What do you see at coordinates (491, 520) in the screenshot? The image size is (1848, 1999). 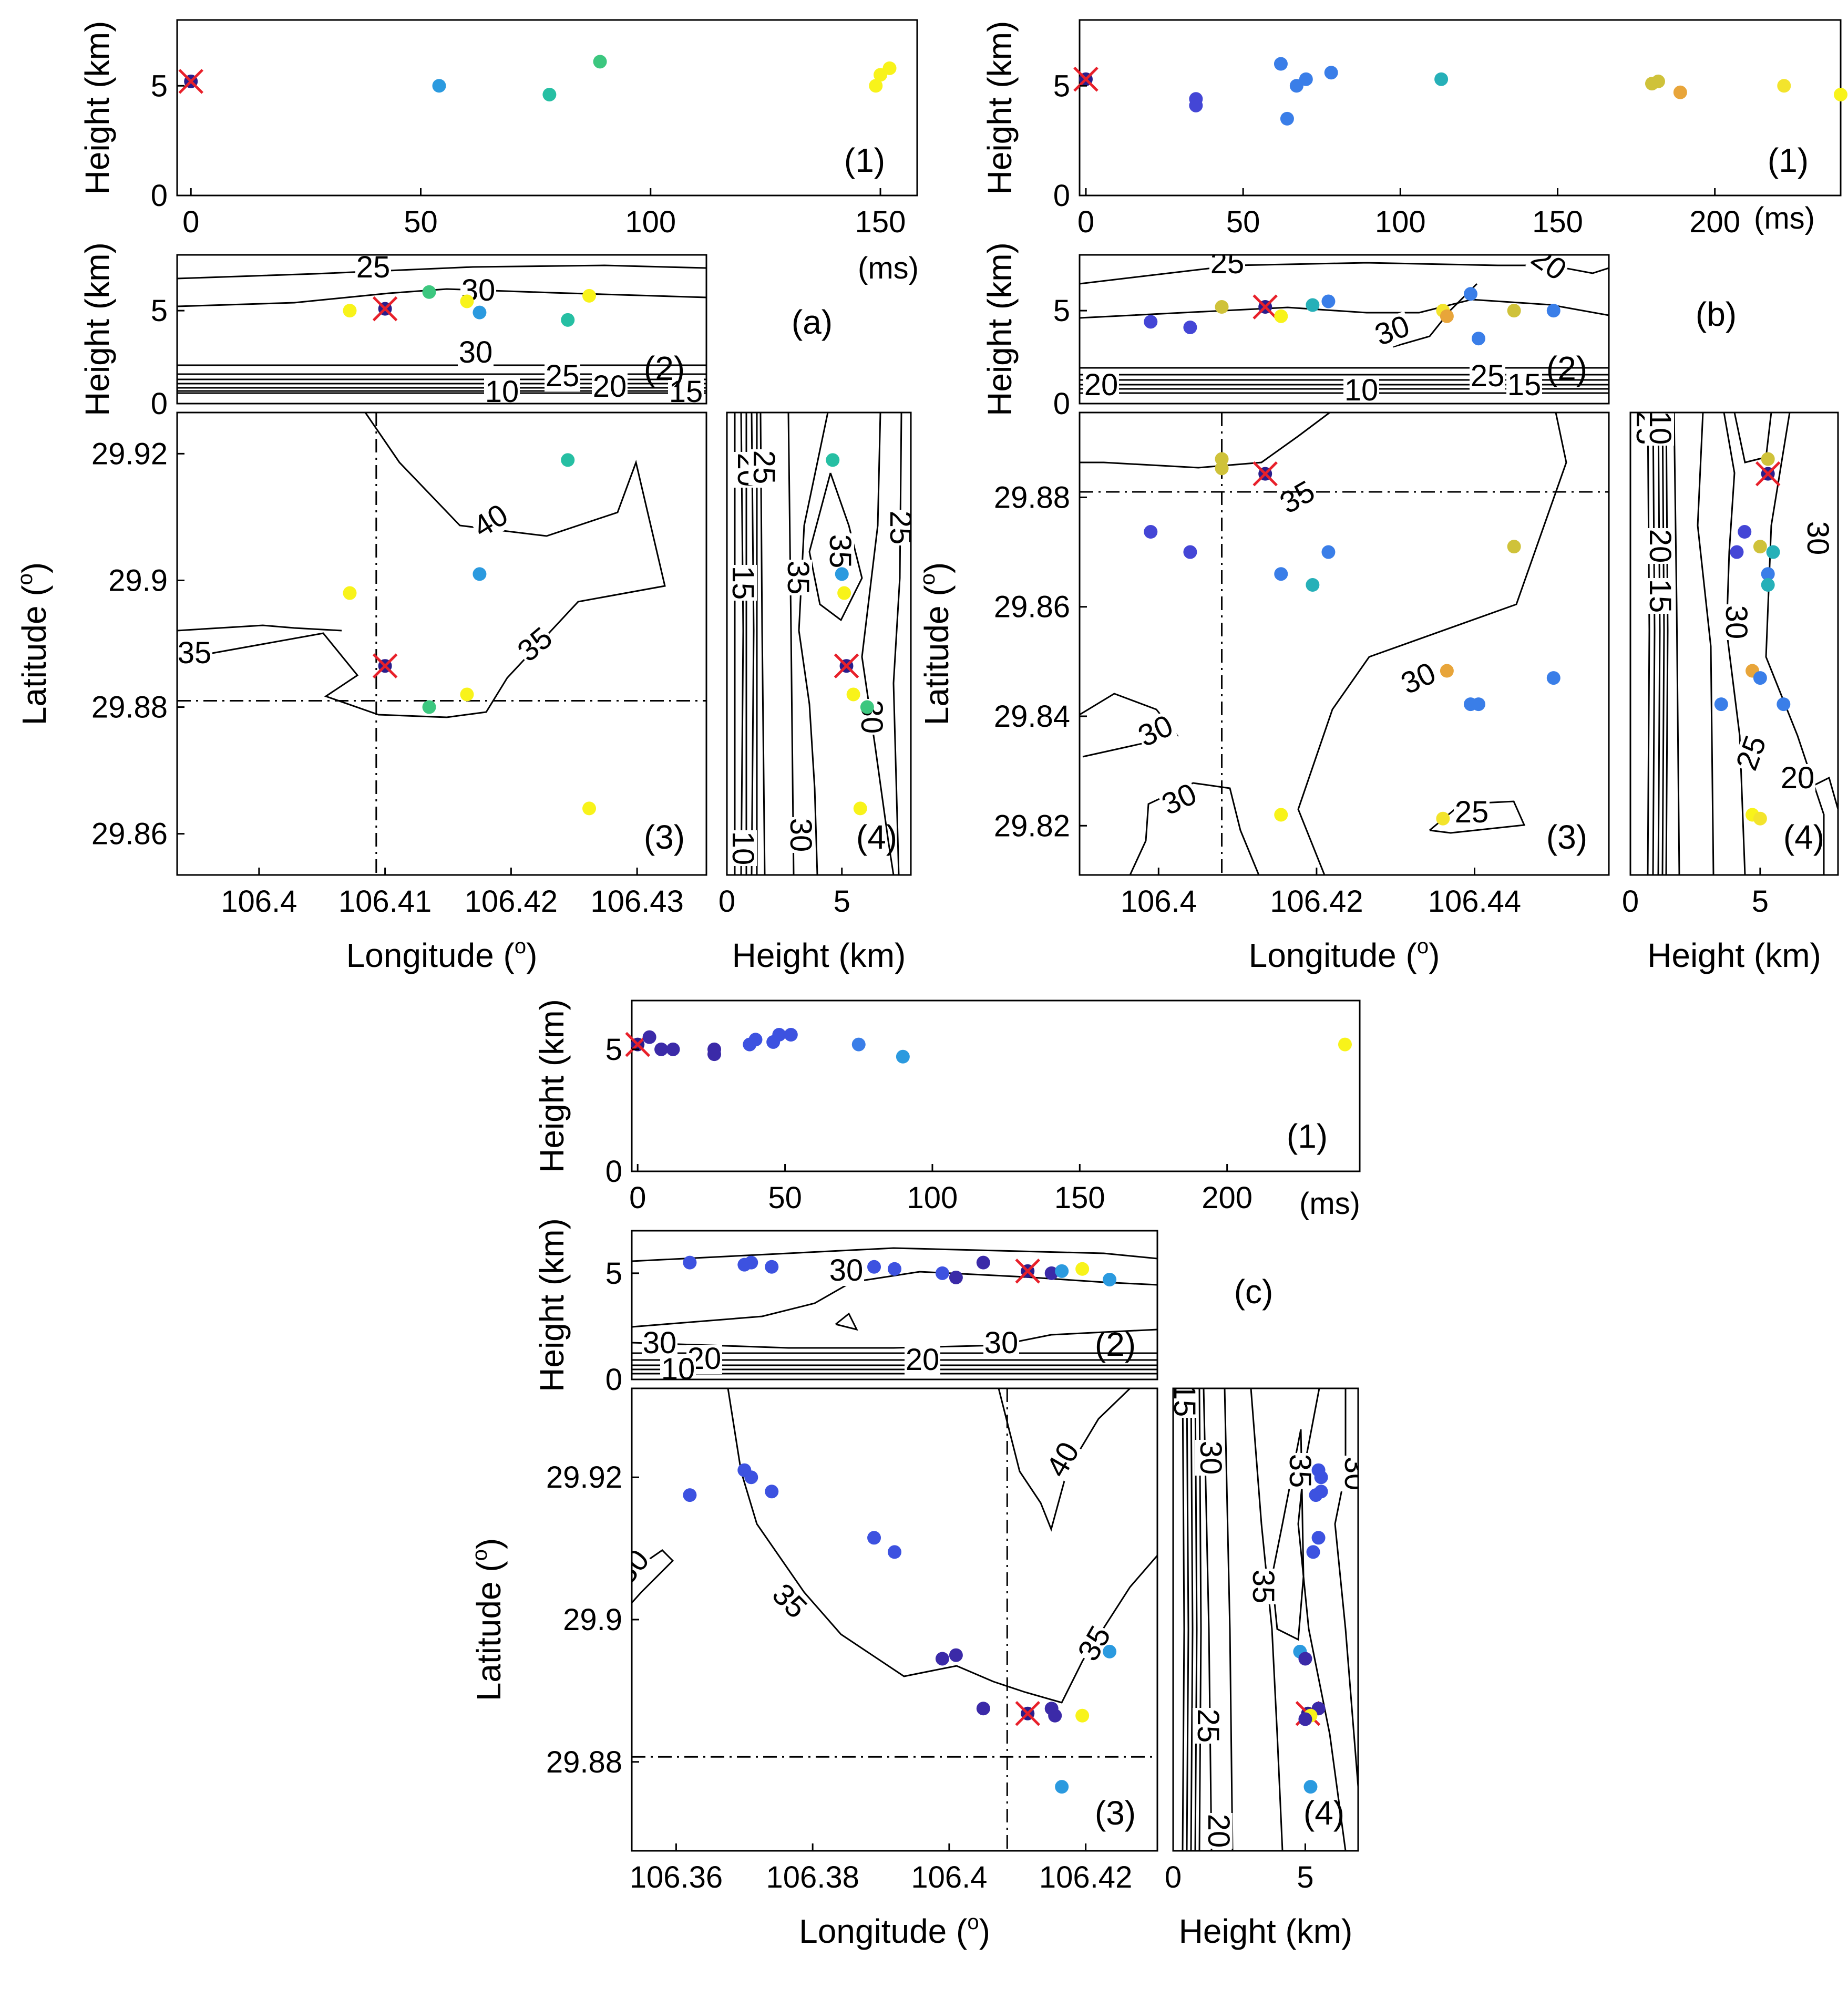 I see `contour-label: 40` at bounding box center [491, 520].